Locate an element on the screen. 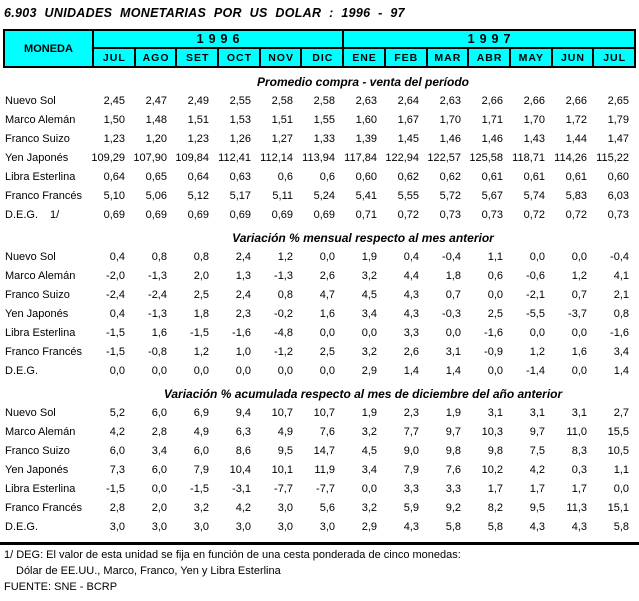 Image resolution: width=639 pixels, height=601 pixels. cell-value: 1,4 is located at coordinates (453, 370).